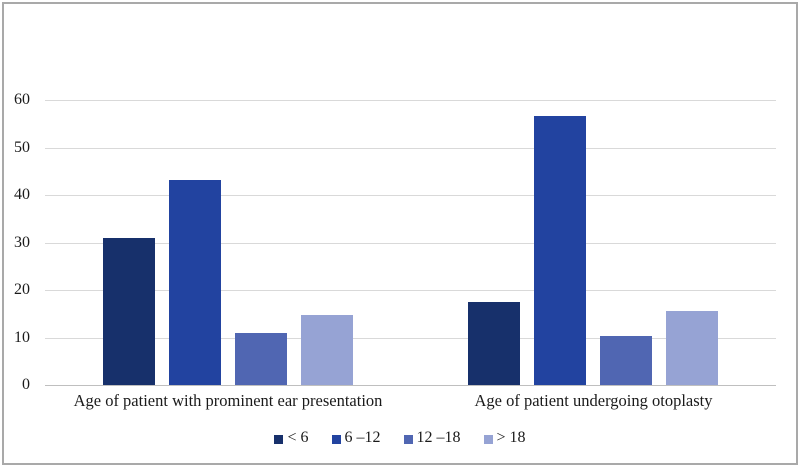 The height and width of the screenshot is (467, 800). What do you see at coordinates (22, 337) in the screenshot?
I see `y-tick-label: 10` at bounding box center [22, 337].